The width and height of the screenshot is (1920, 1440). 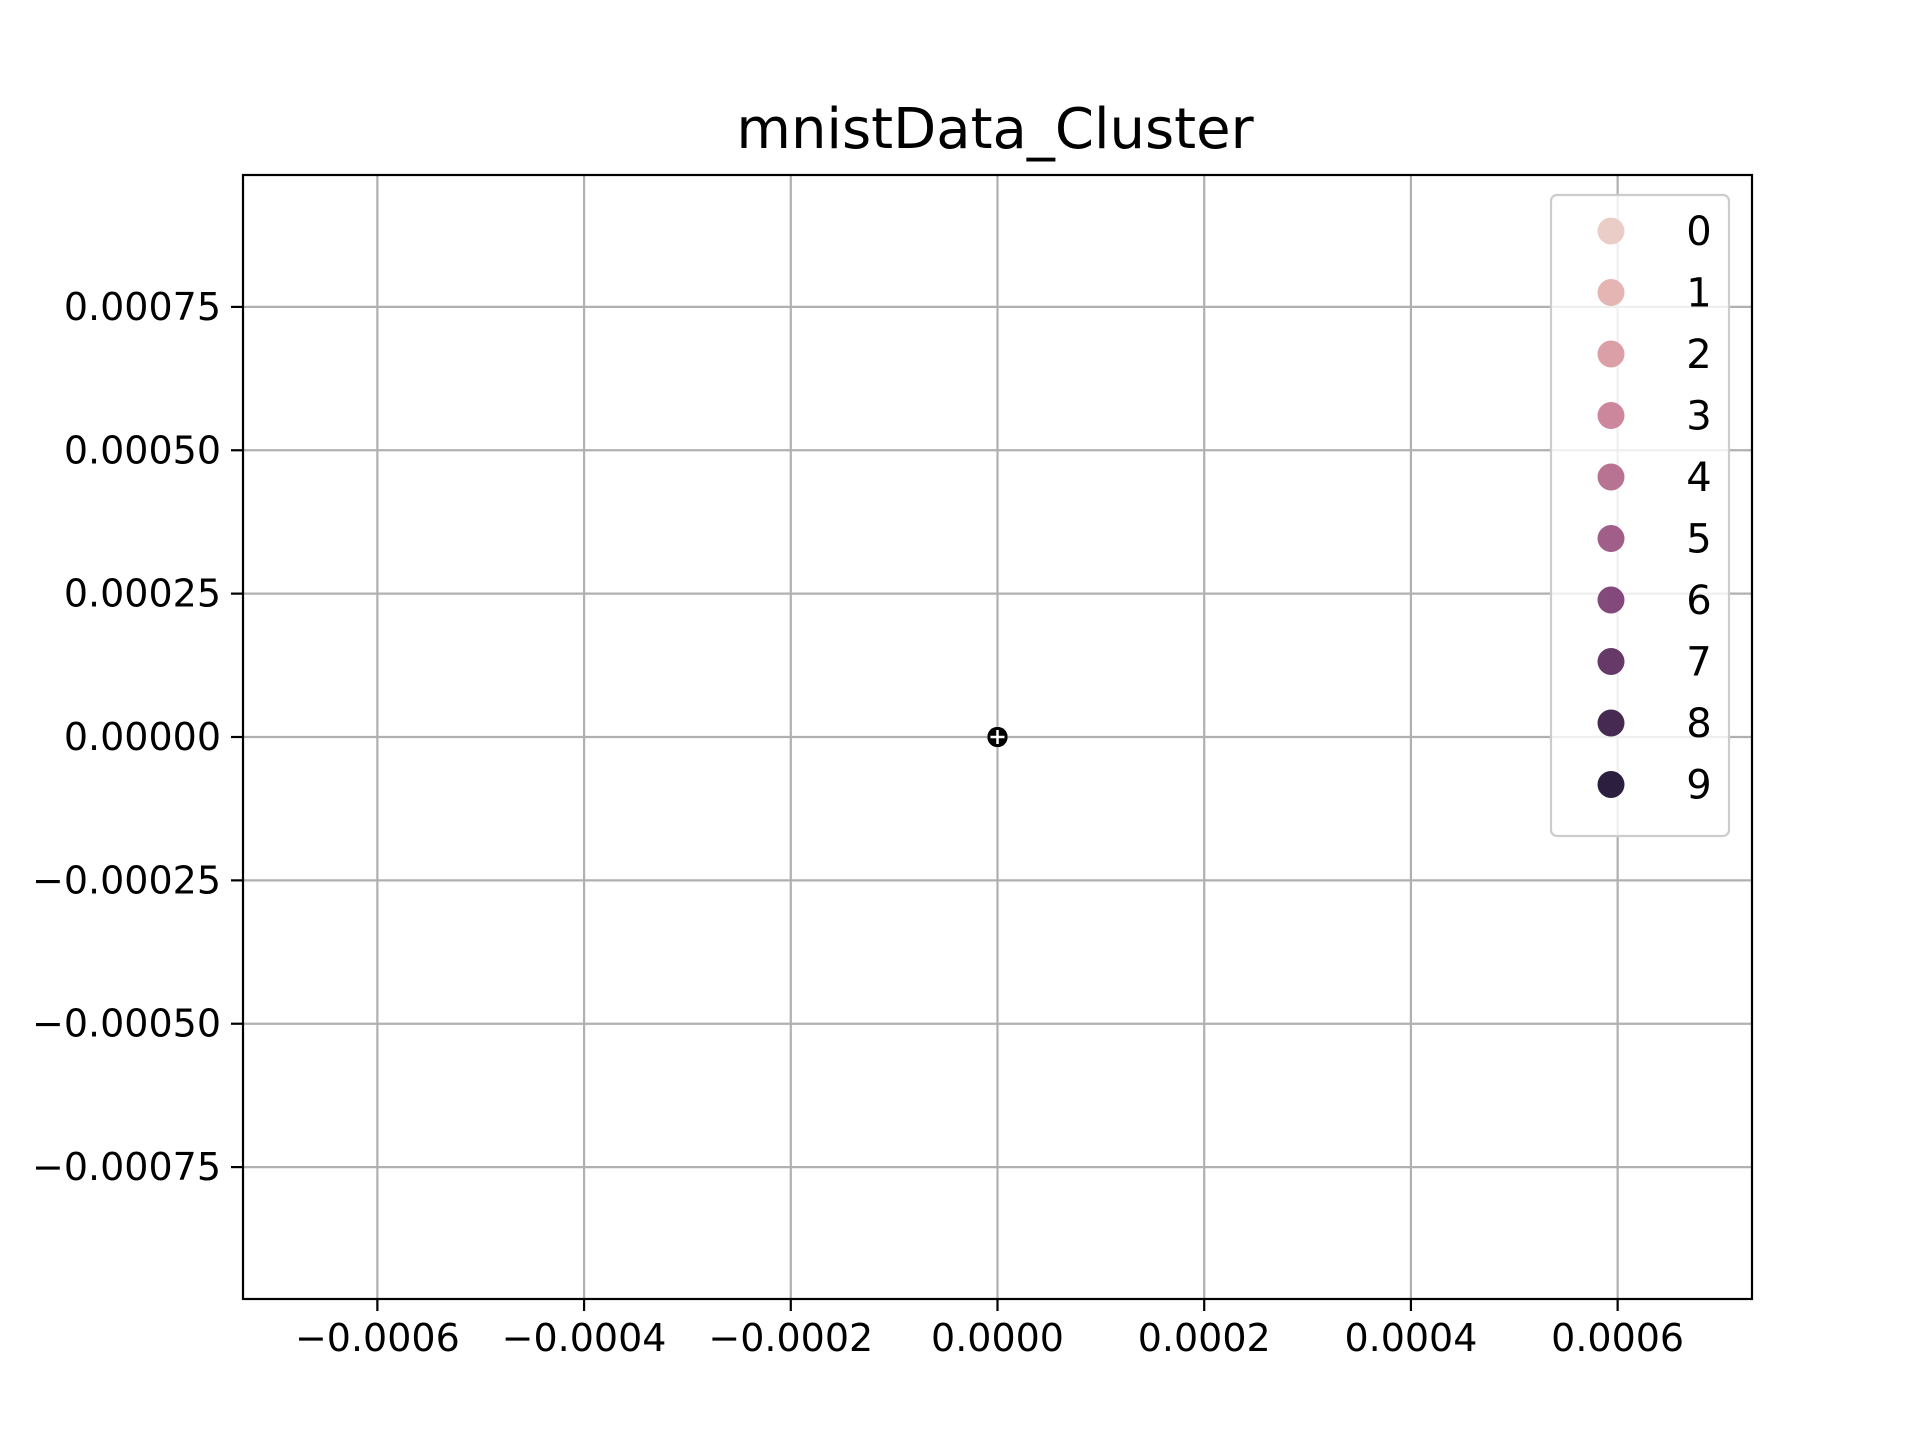 What do you see at coordinates (1698, 294) in the screenshot?
I see `legend-label-1: 1` at bounding box center [1698, 294].